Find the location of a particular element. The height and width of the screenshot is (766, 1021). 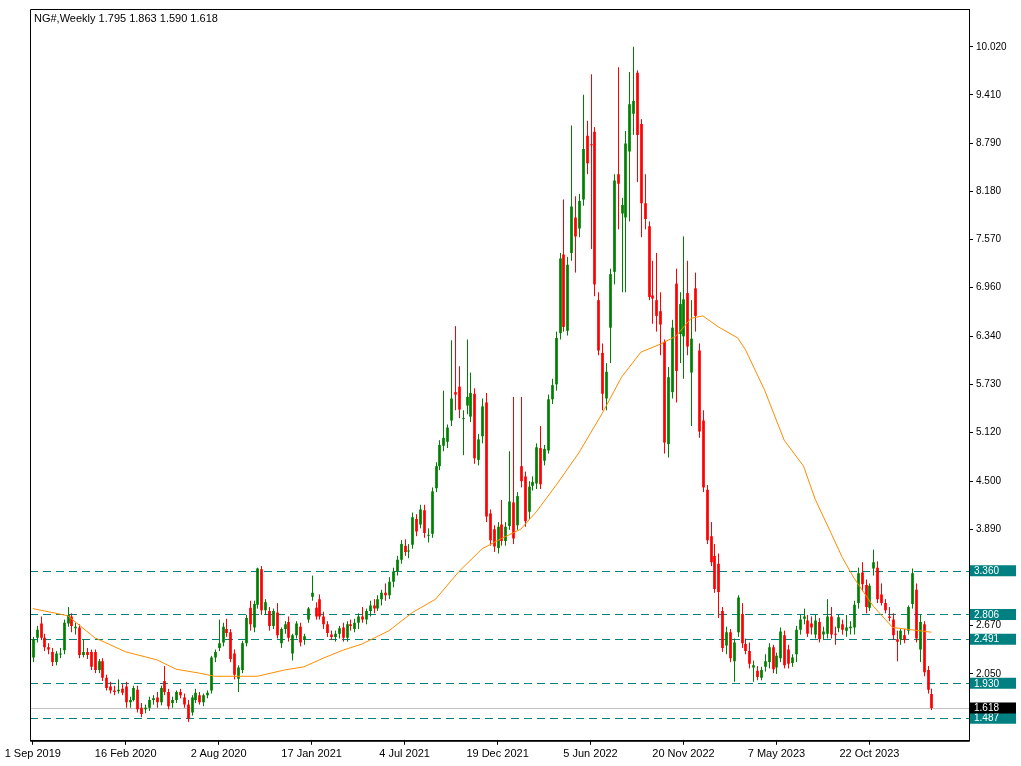

x-tick-label: 22 Oct 2023 is located at coordinates (869, 753).